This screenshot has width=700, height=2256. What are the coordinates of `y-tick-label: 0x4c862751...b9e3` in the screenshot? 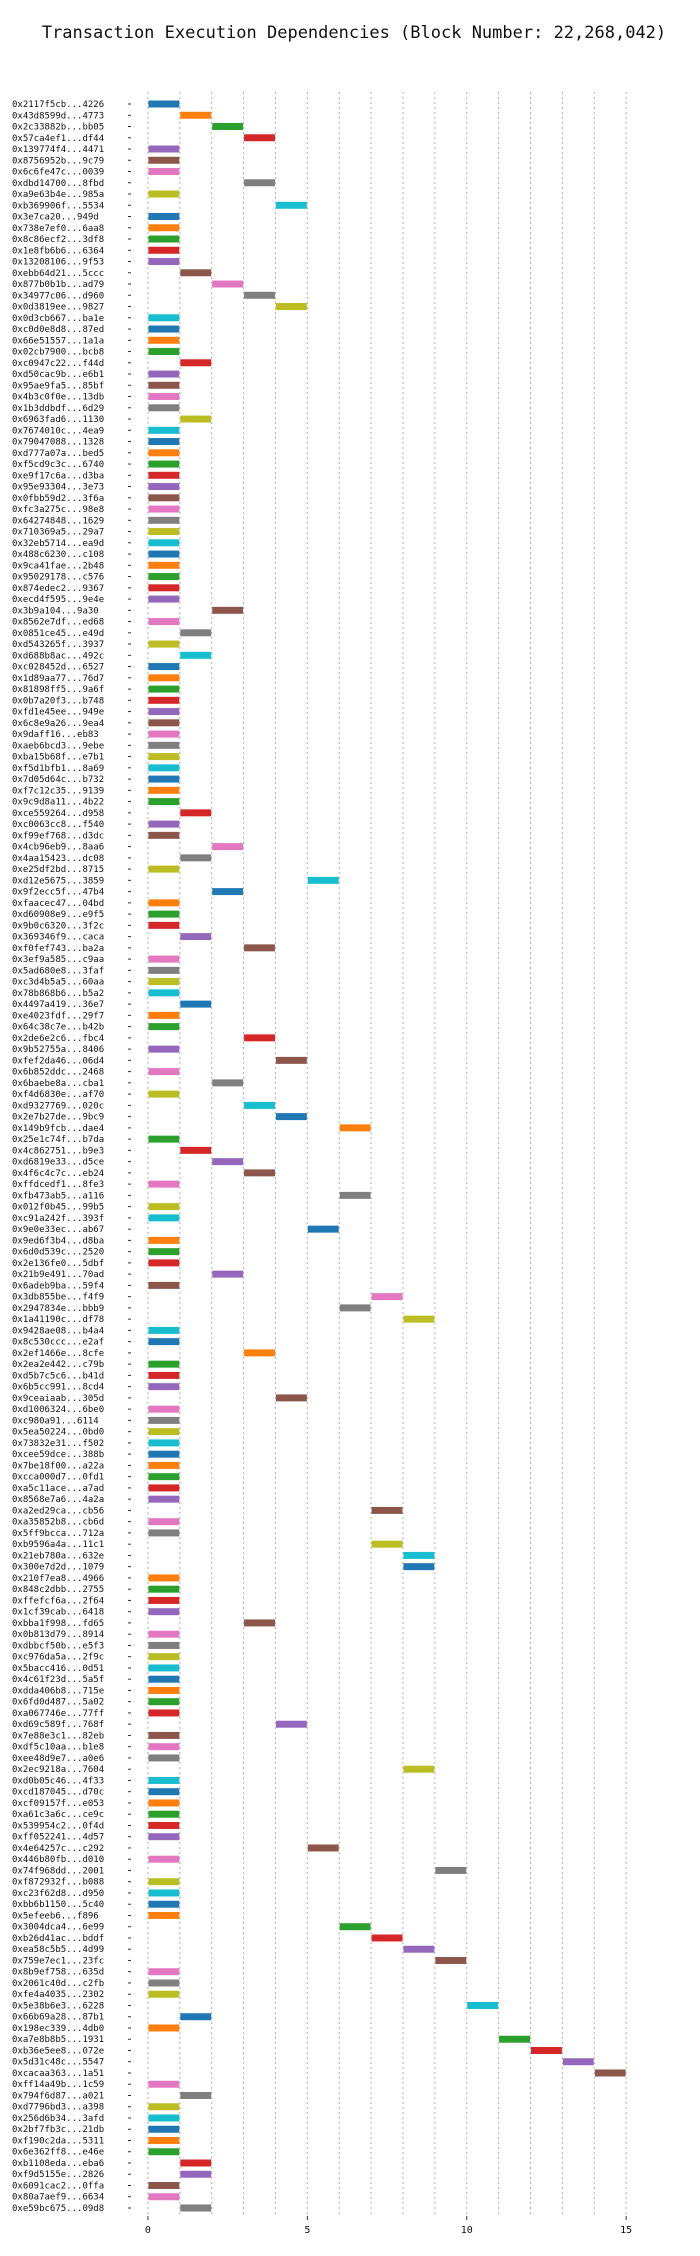 It's located at (58, 1151).